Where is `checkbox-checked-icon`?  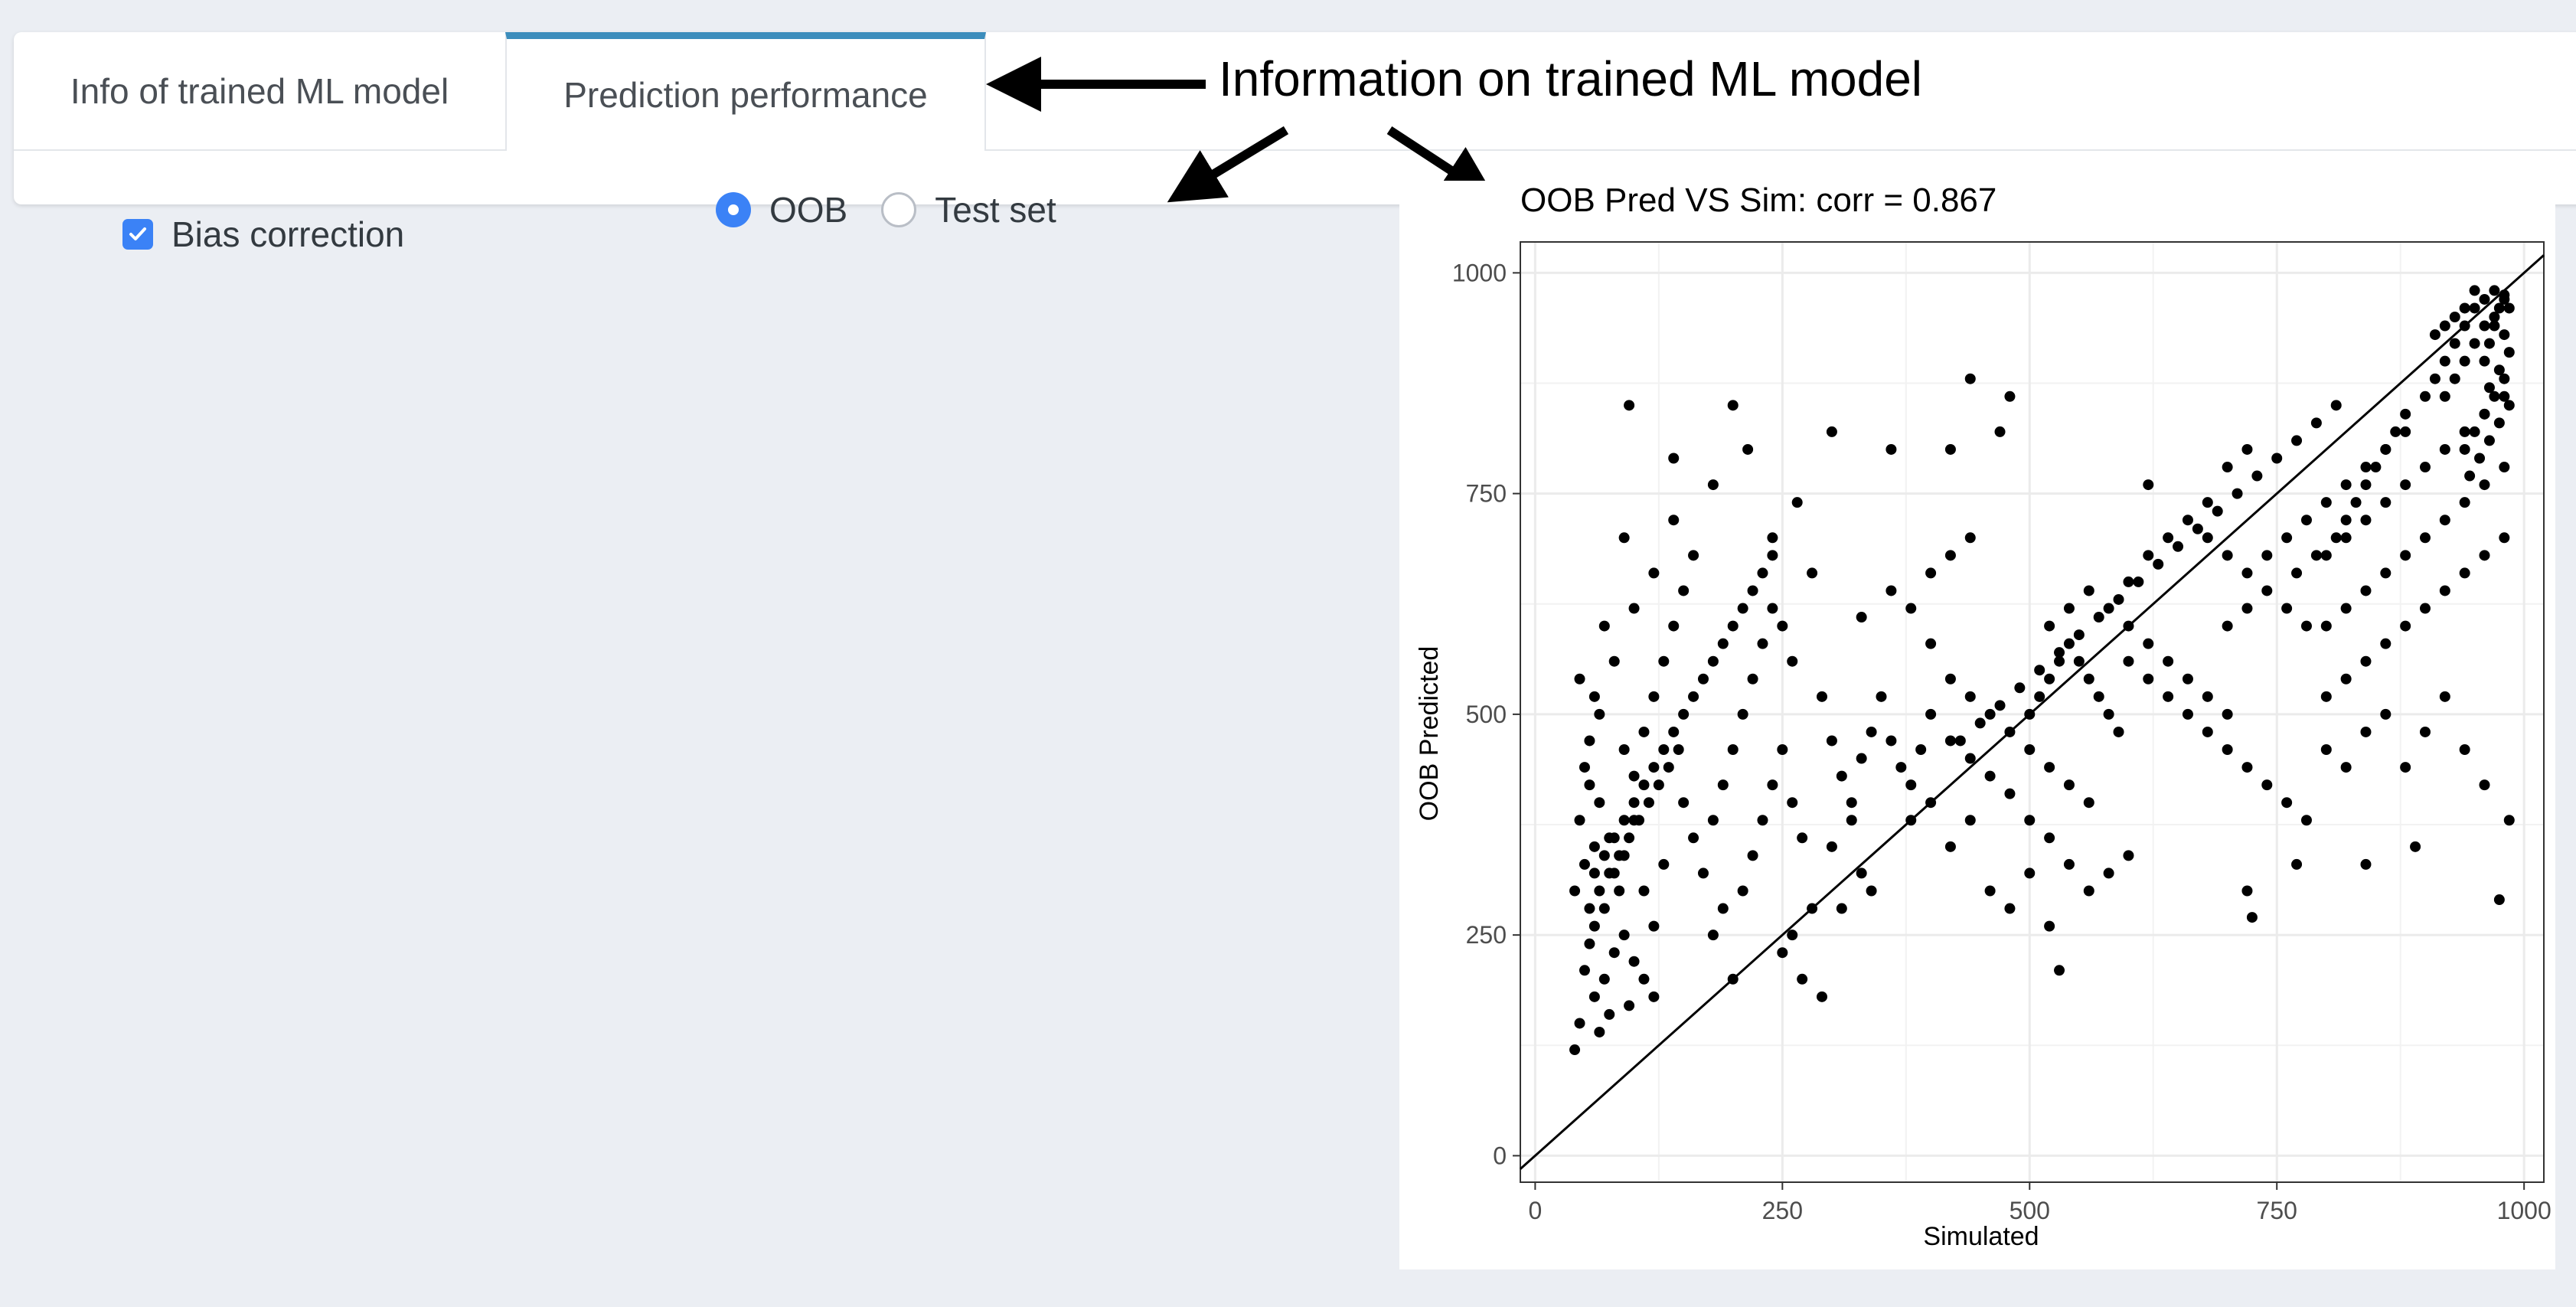
checkbox-checked-icon is located at coordinates (137, 235).